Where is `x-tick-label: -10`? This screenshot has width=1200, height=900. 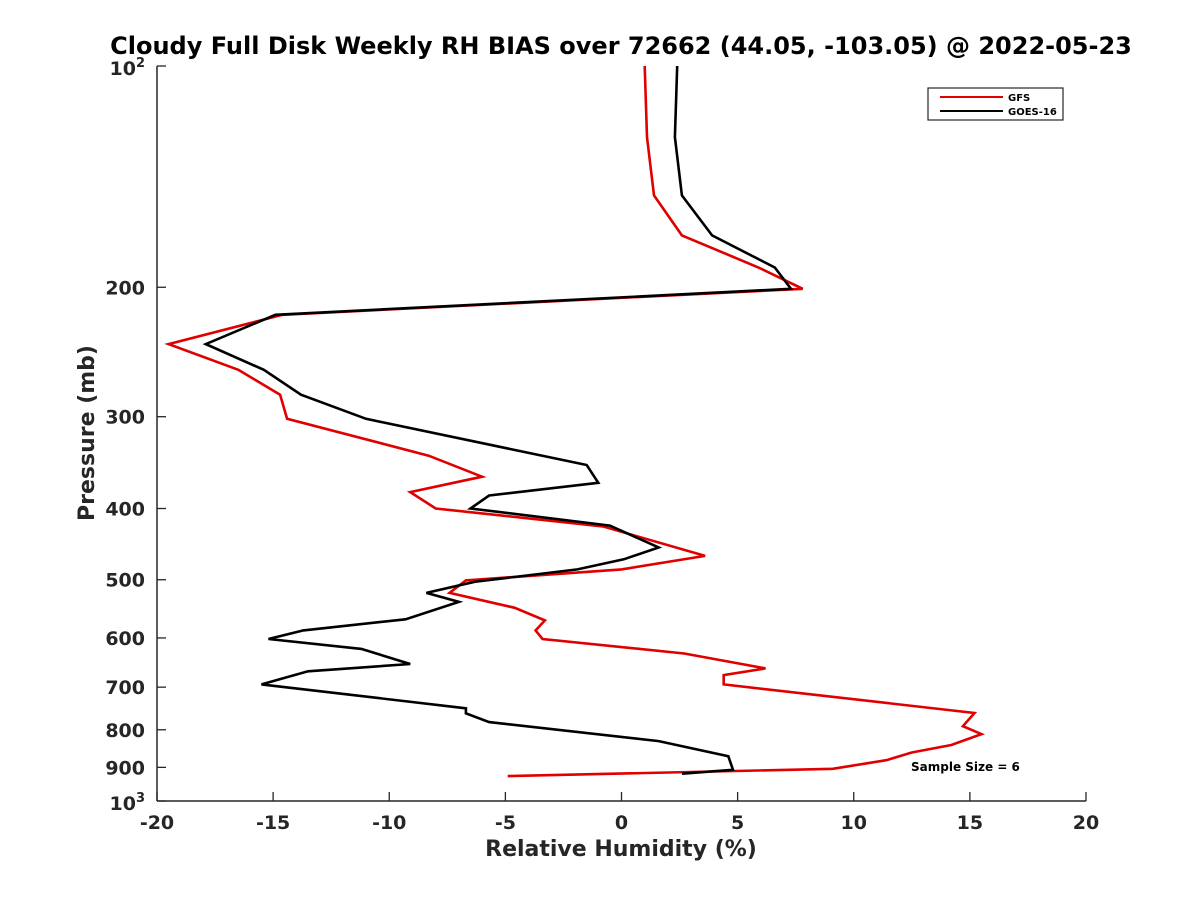 x-tick-label: -10 is located at coordinates (389, 823).